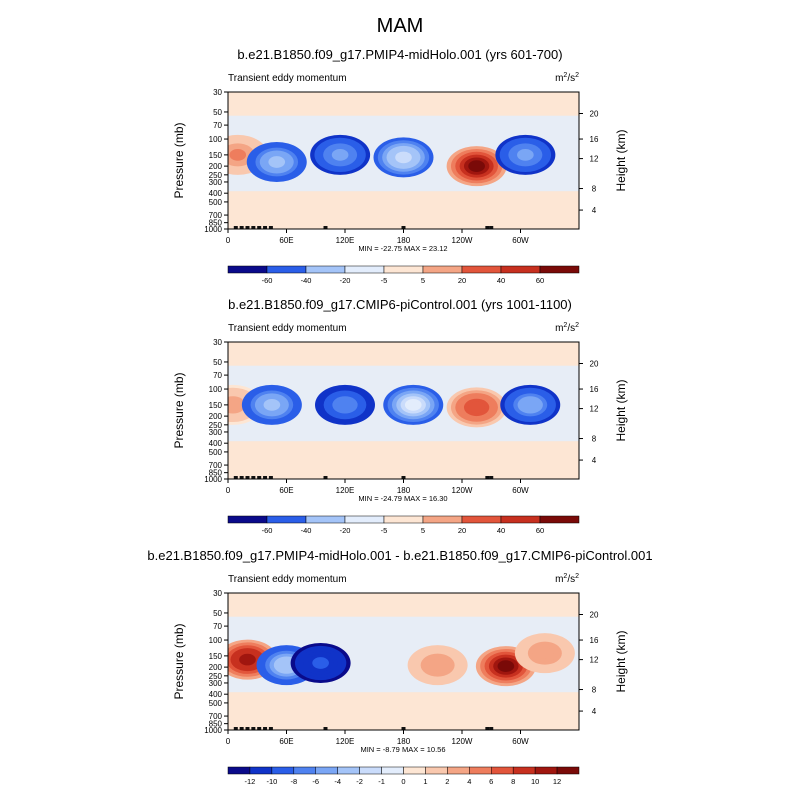 This screenshot has height=805, width=800. I want to click on colorbar-label: 6, so click(491, 781).